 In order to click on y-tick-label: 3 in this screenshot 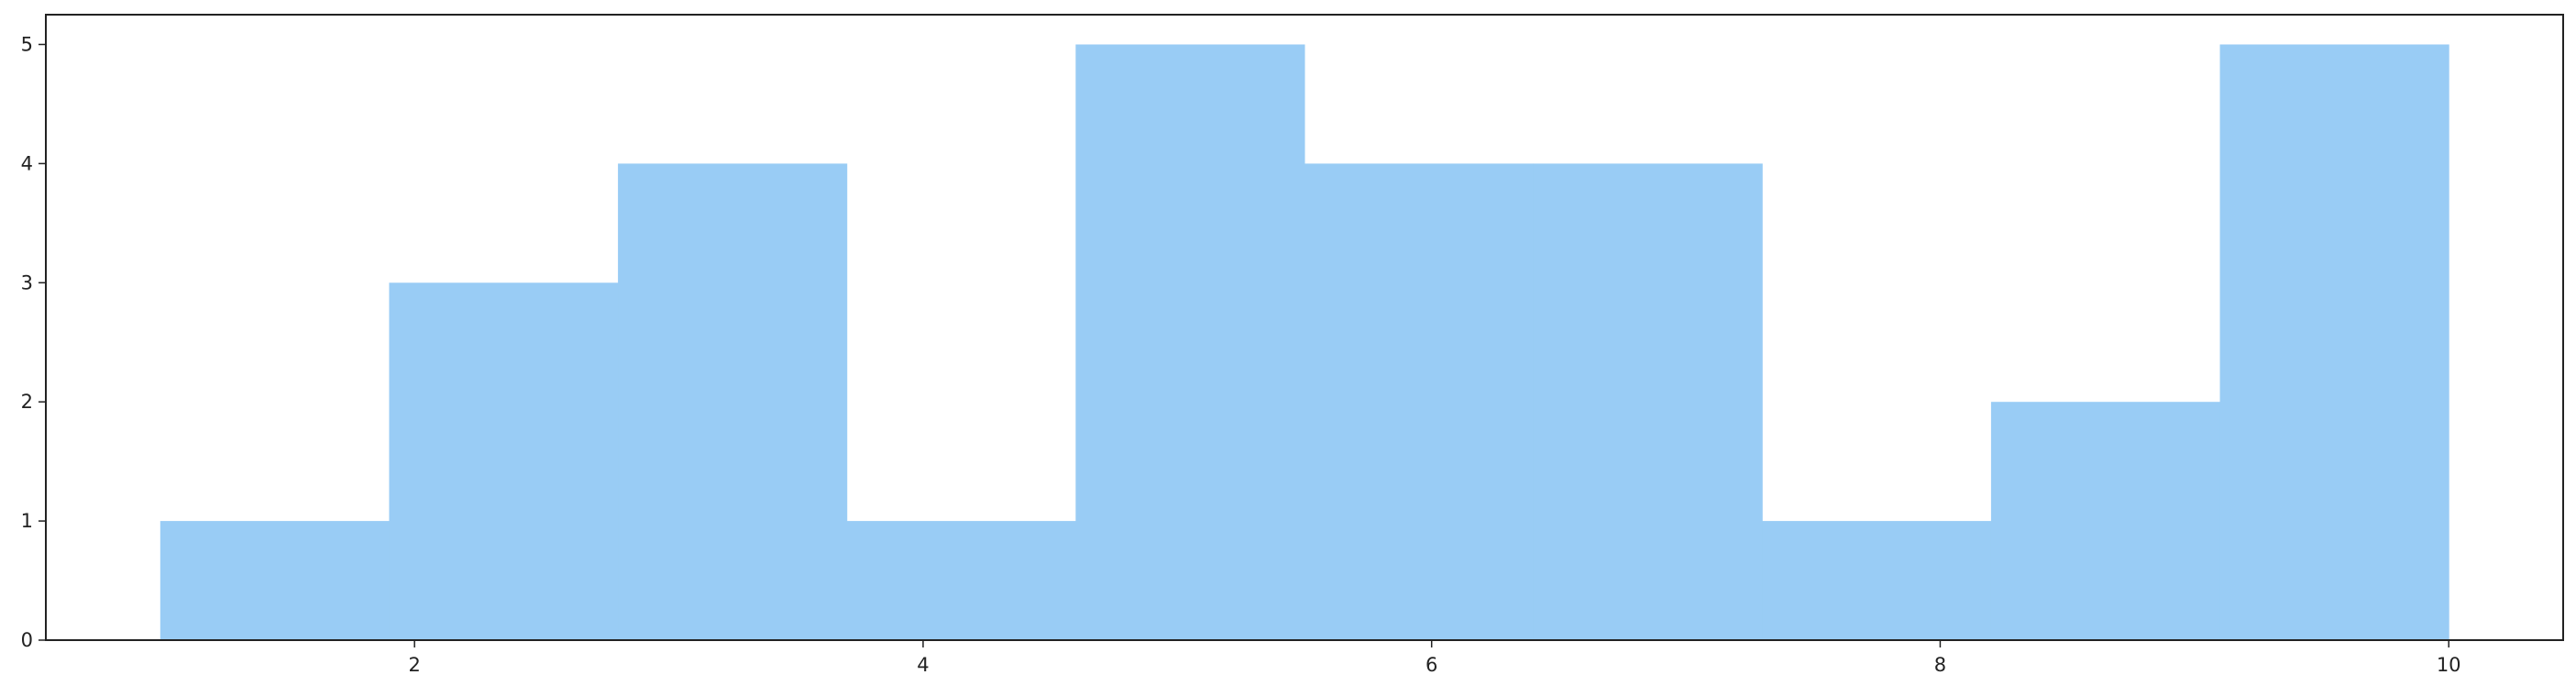, I will do `click(27, 282)`.